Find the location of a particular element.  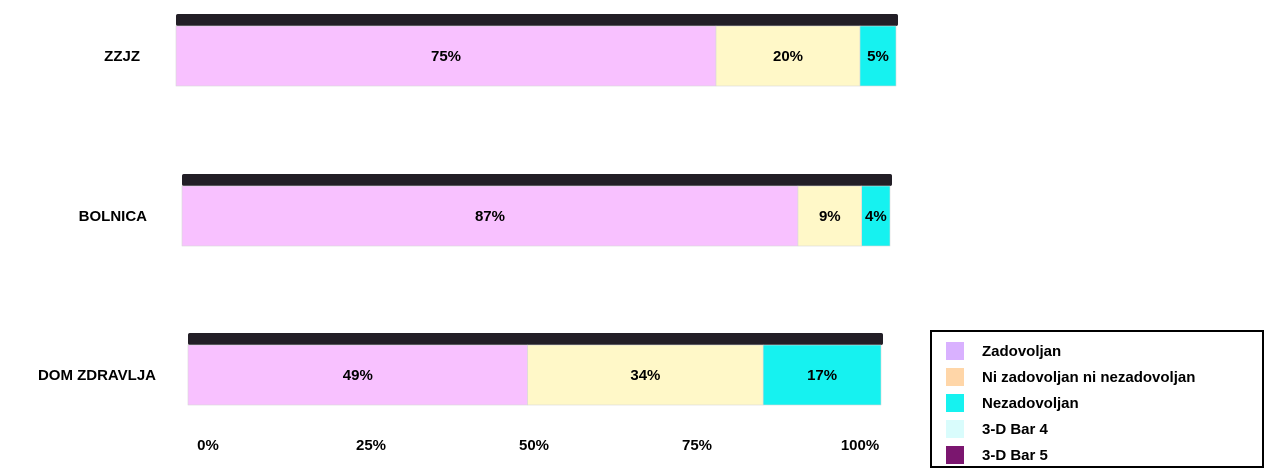

x-tick-label: 0% is located at coordinates (208, 445).